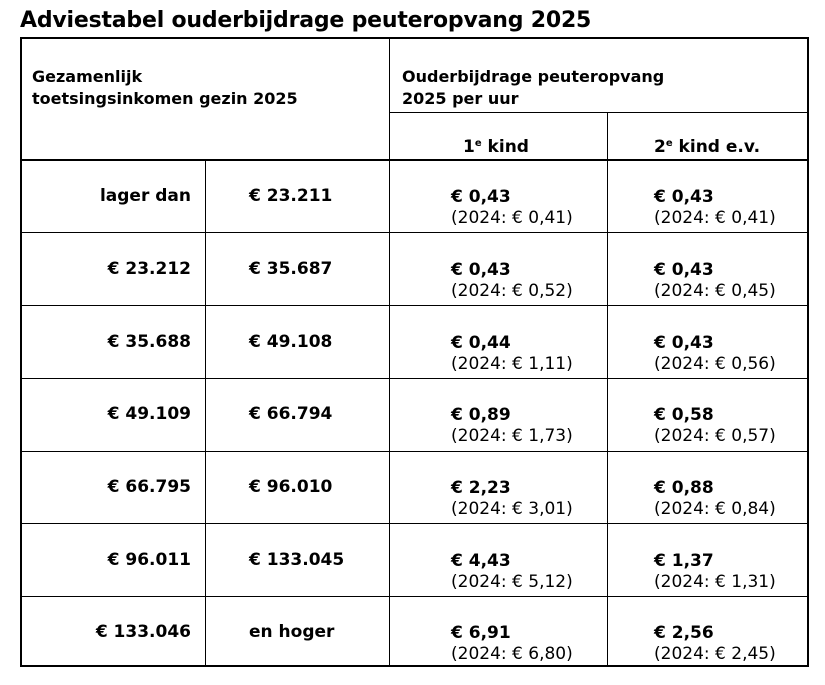 The height and width of the screenshot is (685, 825). I want to click on income-from: lager dan, so click(145, 196).